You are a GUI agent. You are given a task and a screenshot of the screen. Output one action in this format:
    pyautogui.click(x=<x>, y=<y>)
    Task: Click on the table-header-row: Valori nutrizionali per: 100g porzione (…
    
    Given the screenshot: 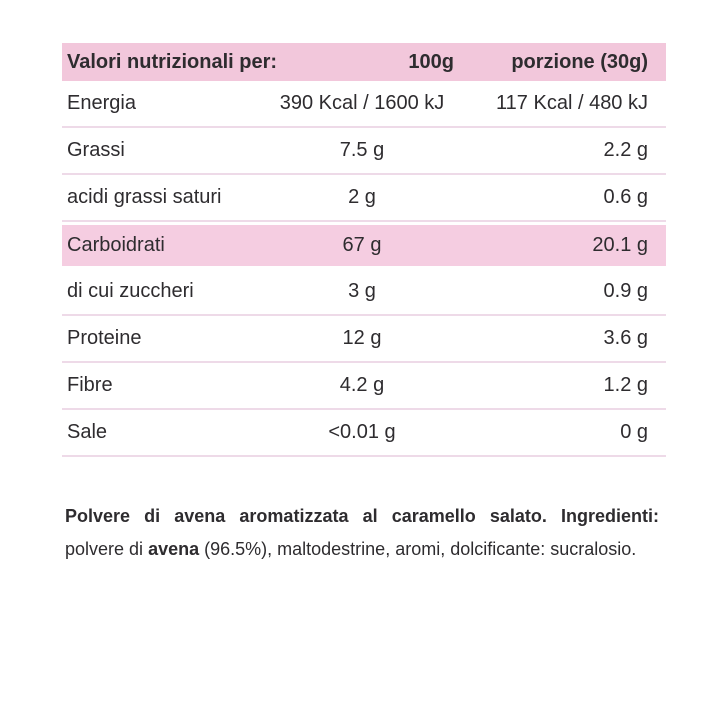 What is the action you would take?
    pyautogui.click(x=364, y=62)
    